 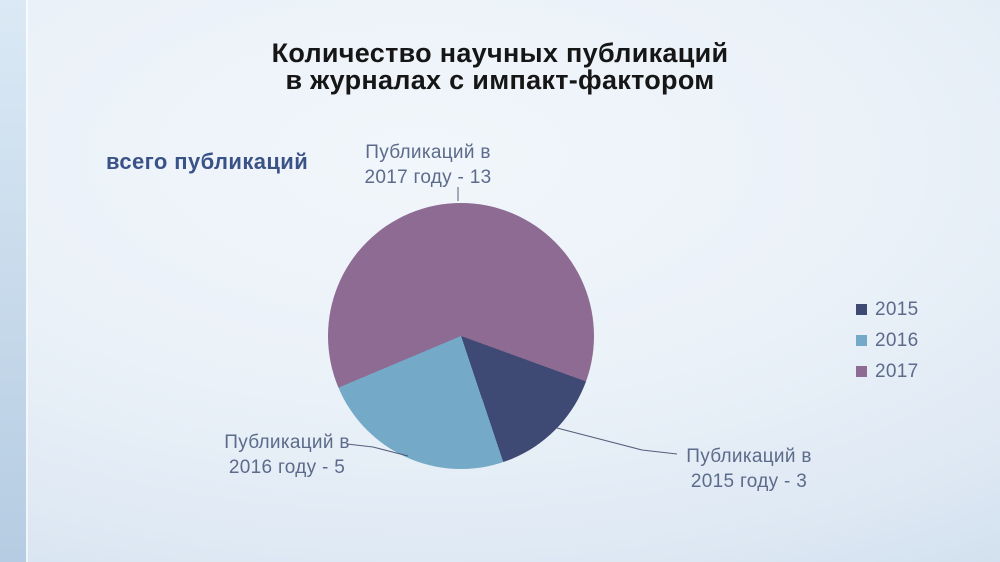 What do you see at coordinates (861, 309) in the screenshot?
I see `legend-swatch-2015` at bounding box center [861, 309].